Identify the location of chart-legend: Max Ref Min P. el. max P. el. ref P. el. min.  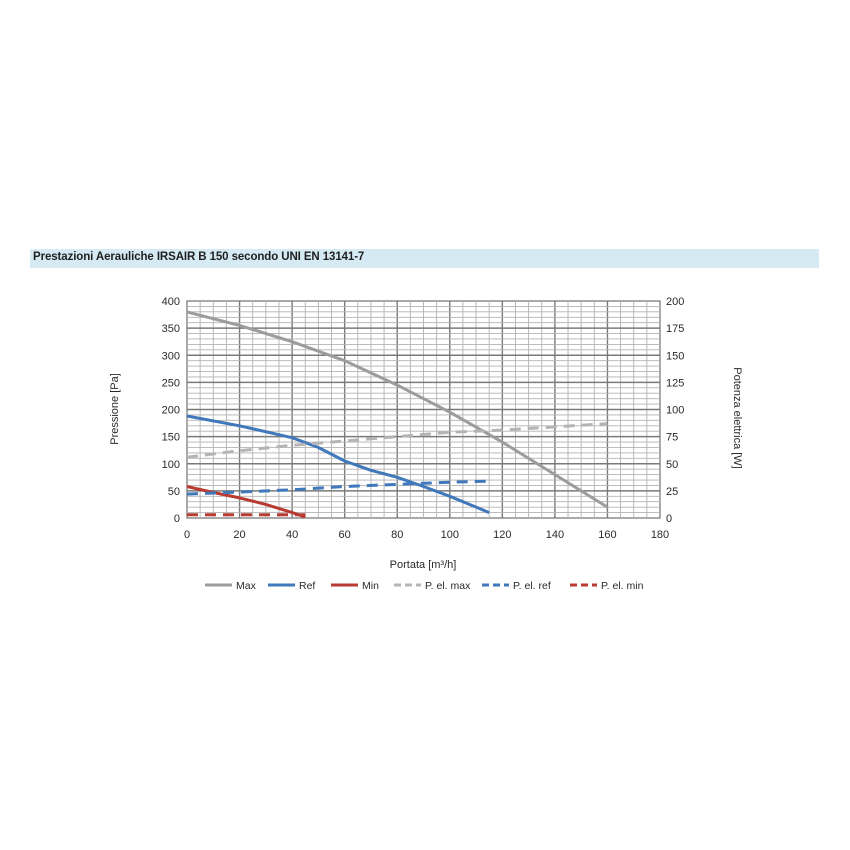
(424, 586).